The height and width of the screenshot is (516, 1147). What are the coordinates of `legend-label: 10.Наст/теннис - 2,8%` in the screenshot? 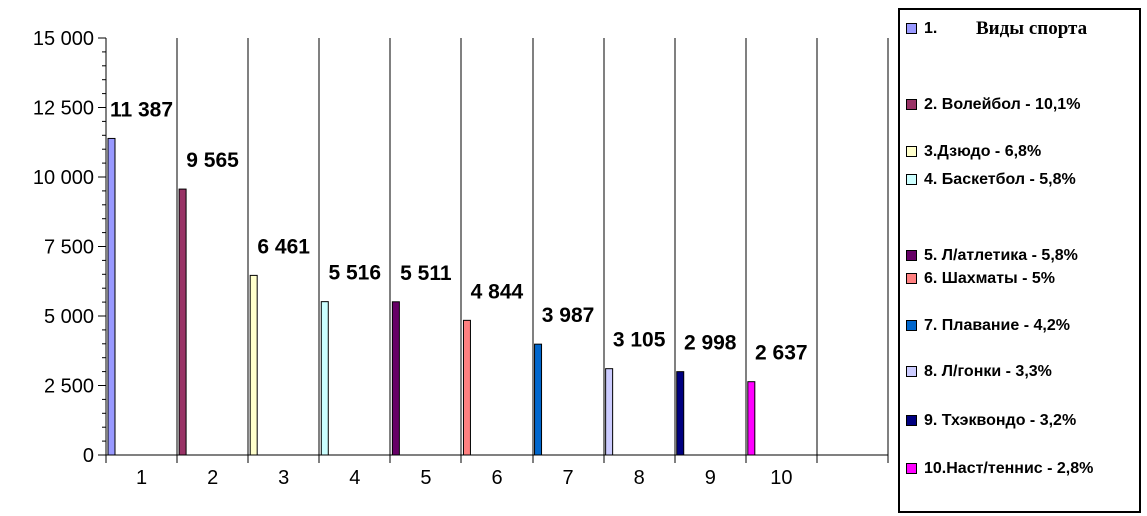 It's located at (1009, 468).